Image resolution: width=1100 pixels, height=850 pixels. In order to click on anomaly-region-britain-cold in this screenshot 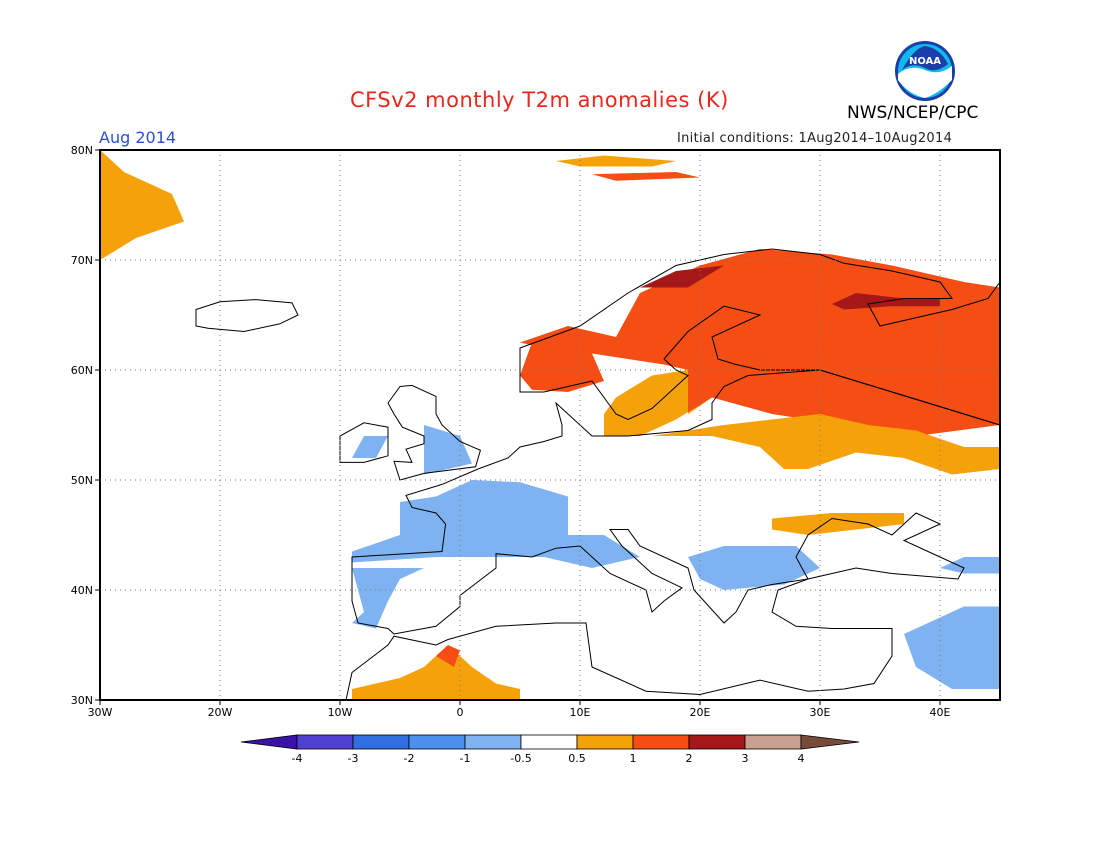, I will do `click(448, 450)`.